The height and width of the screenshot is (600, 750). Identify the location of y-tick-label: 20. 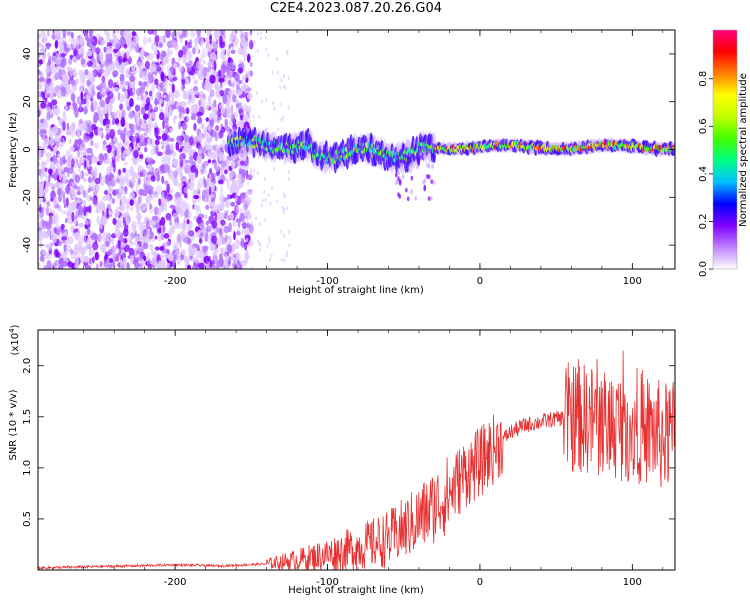
(27, 101).